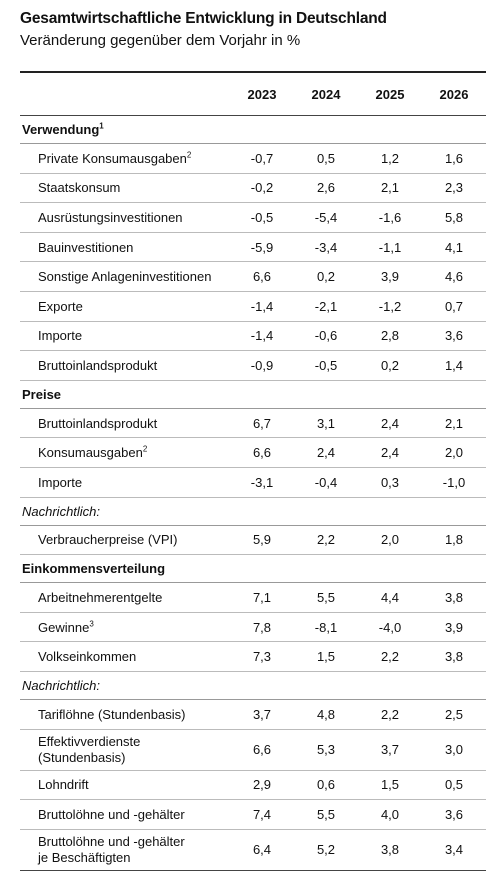 The height and width of the screenshot is (875, 500). Describe the element at coordinates (262, 188) in the screenshot. I see `value-cell-2023: -0,2` at that location.